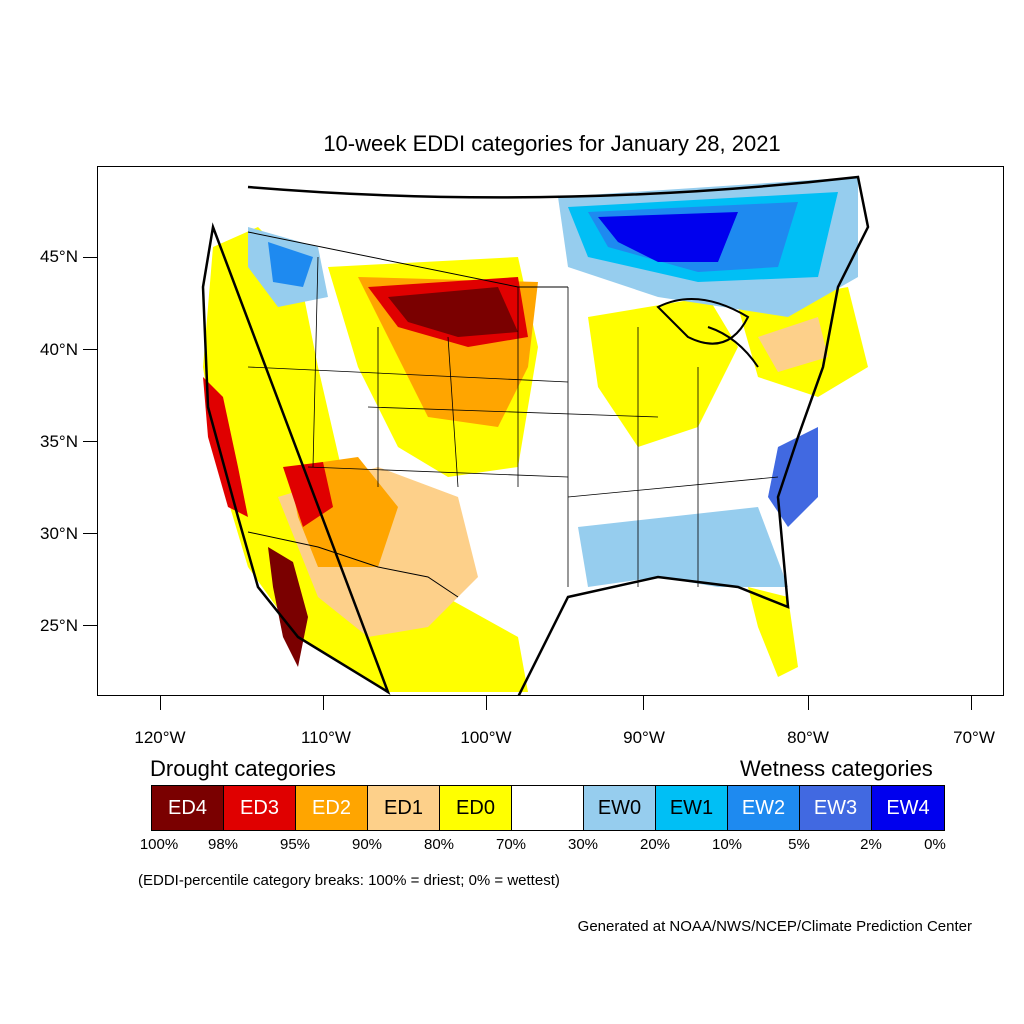 The width and height of the screenshot is (1024, 1024). What do you see at coordinates (59, 349) in the screenshot?
I see `lat-label-40: 40°N` at bounding box center [59, 349].